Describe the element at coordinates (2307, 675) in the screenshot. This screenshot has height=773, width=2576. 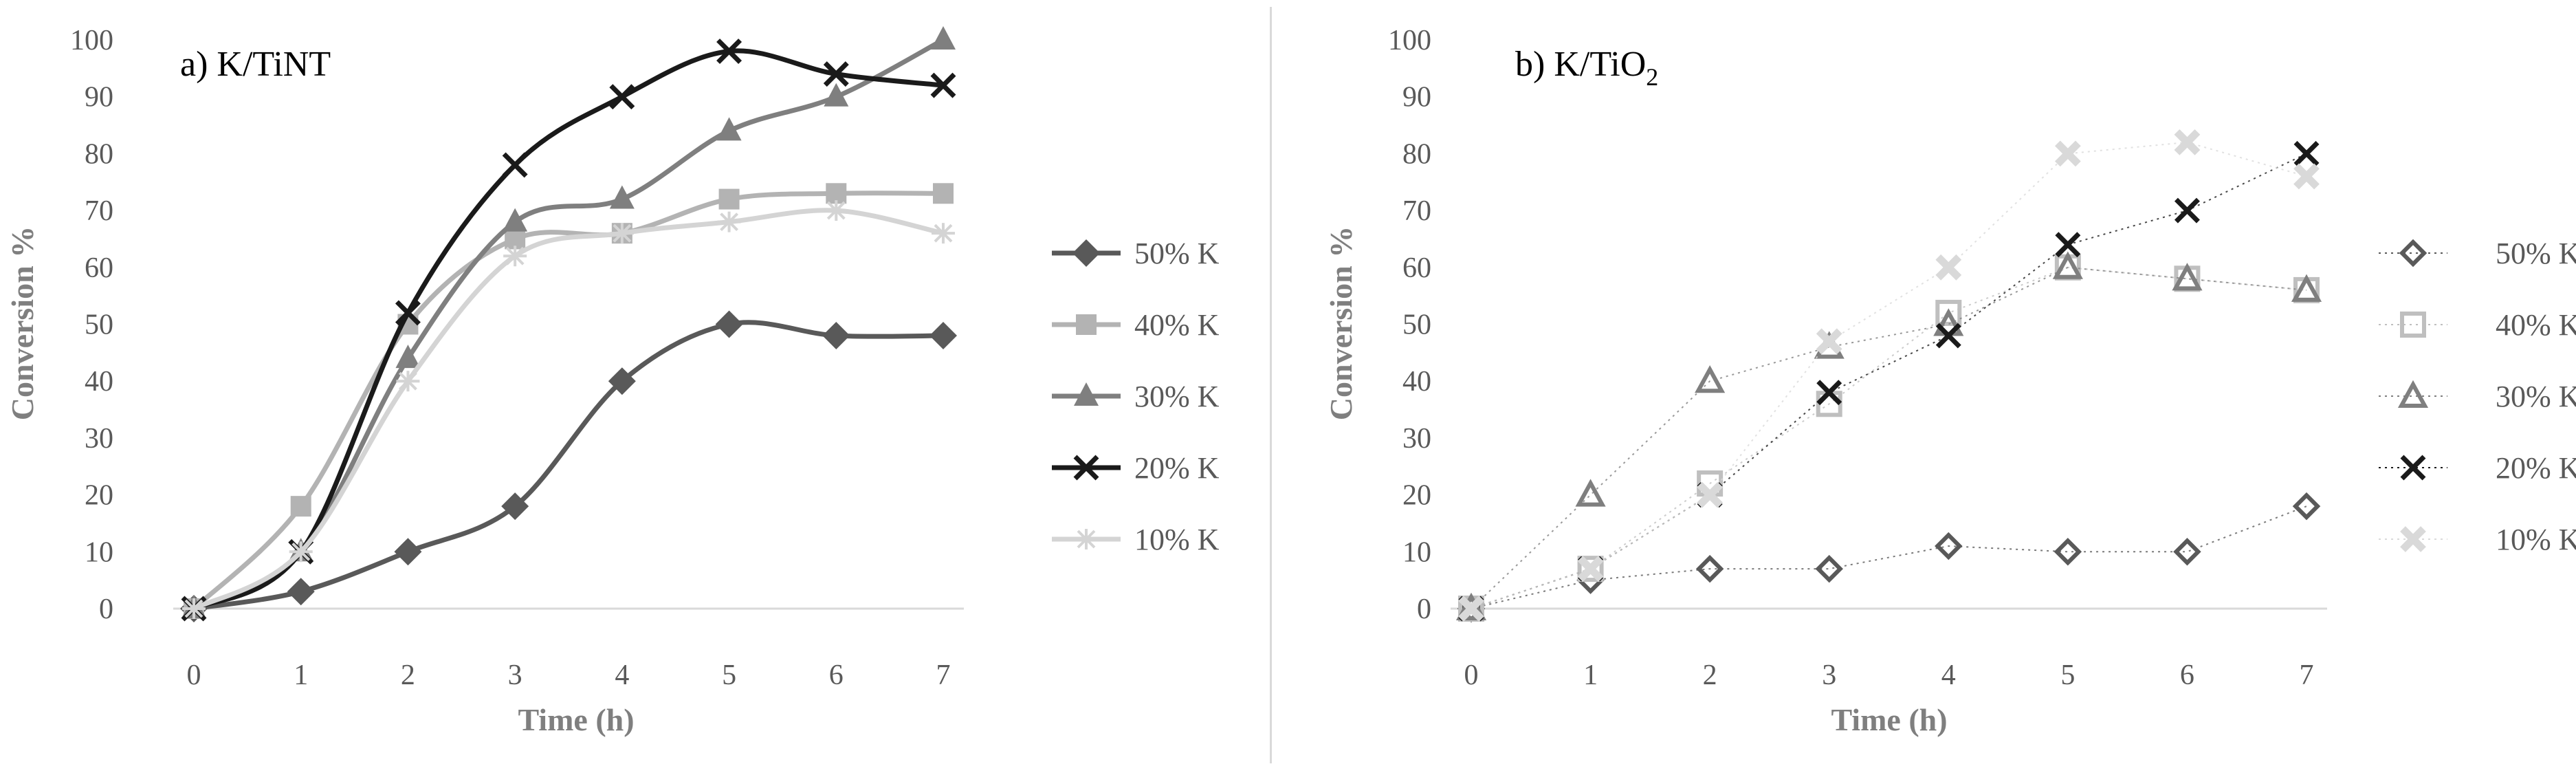
I see `x-tick-label: 7` at that location.